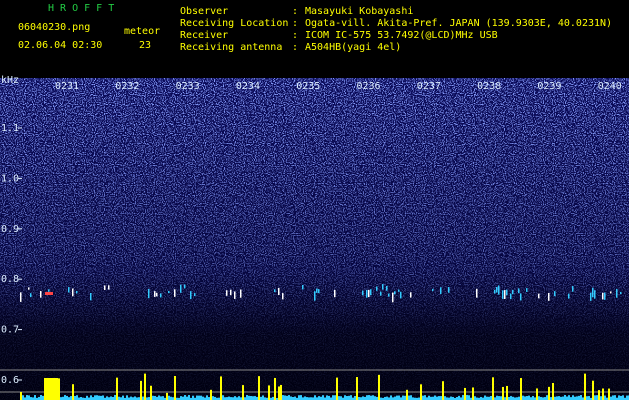 The height and width of the screenshot is (400, 629). Describe the element at coordinates (234, 23) in the screenshot. I see `info-label: Receiving Location` at that location.